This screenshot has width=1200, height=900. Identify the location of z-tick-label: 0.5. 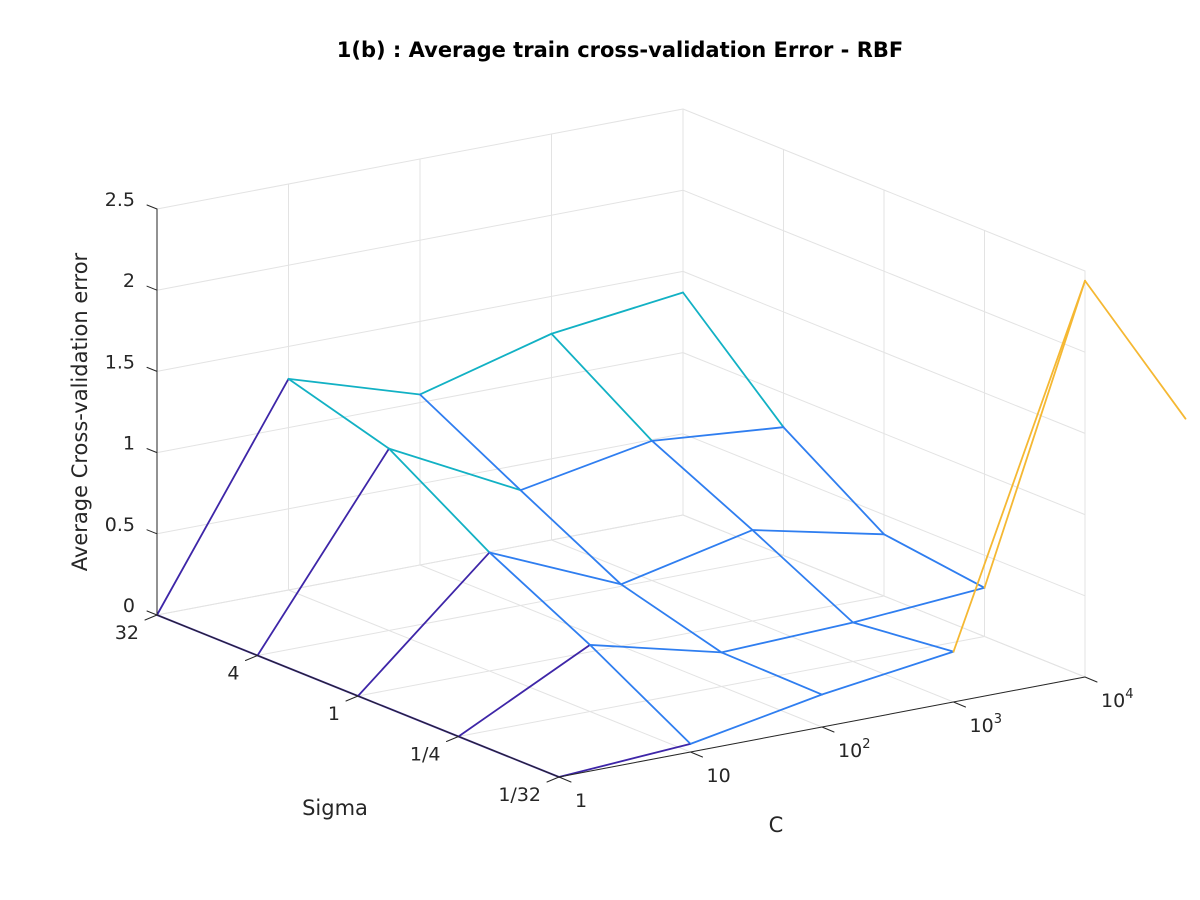
(120, 525).